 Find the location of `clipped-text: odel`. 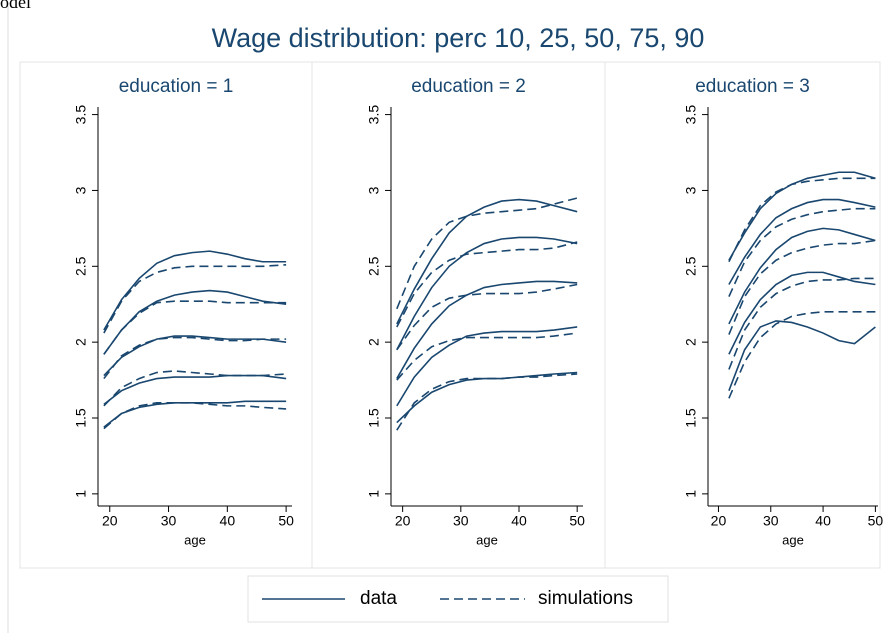

clipped-text: odel is located at coordinates (15, 6).